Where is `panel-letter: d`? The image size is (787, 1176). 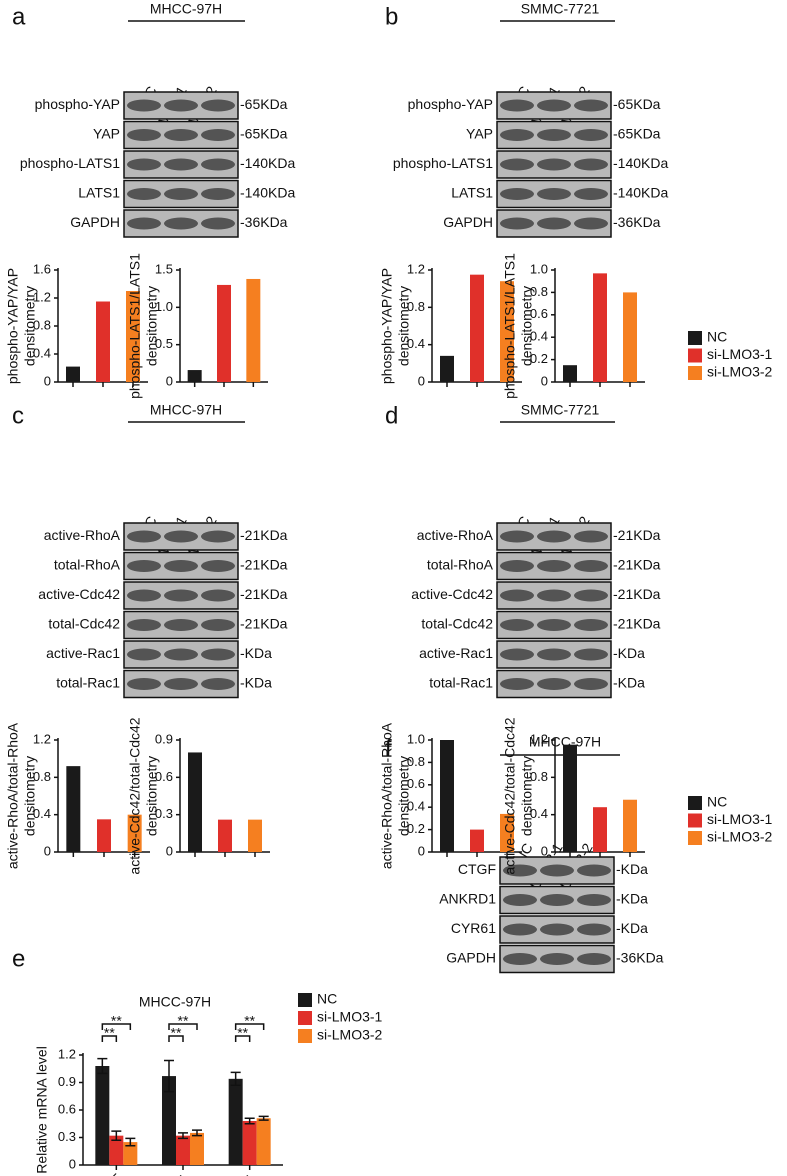 panel-letter: d is located at coordinates (391, 415).